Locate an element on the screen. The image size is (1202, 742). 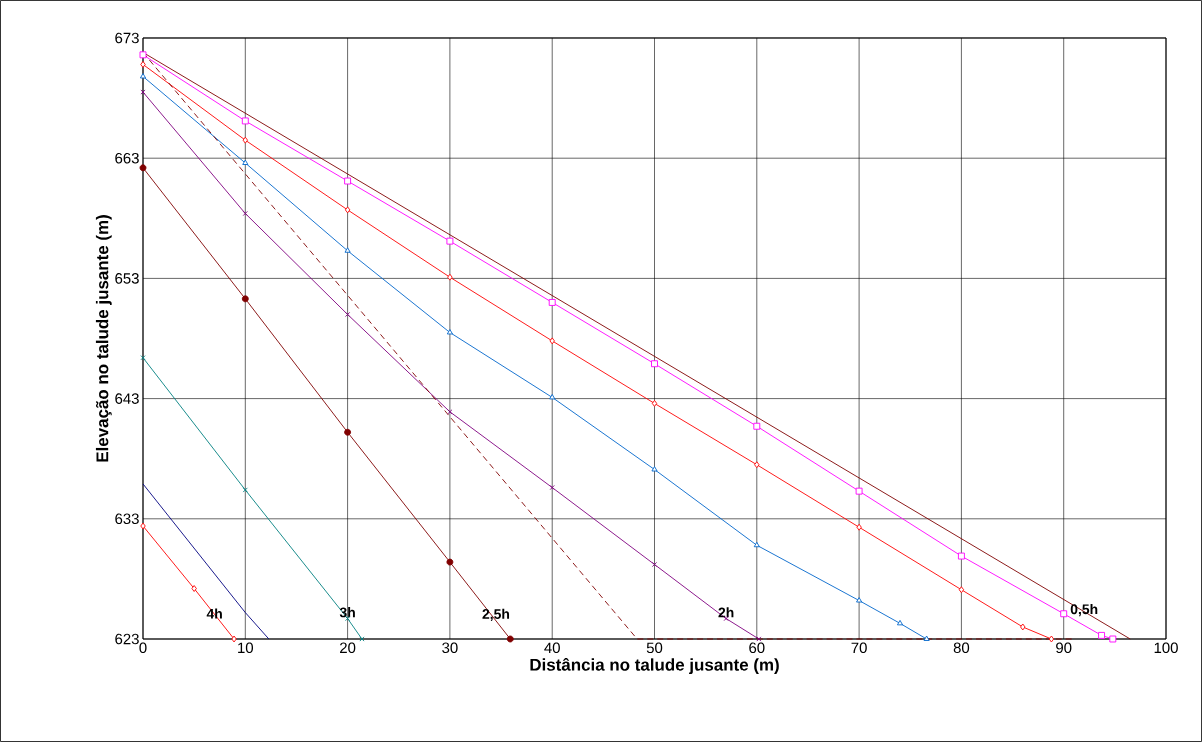
y-tick-label: 673 is located at coordinates (127, 38).